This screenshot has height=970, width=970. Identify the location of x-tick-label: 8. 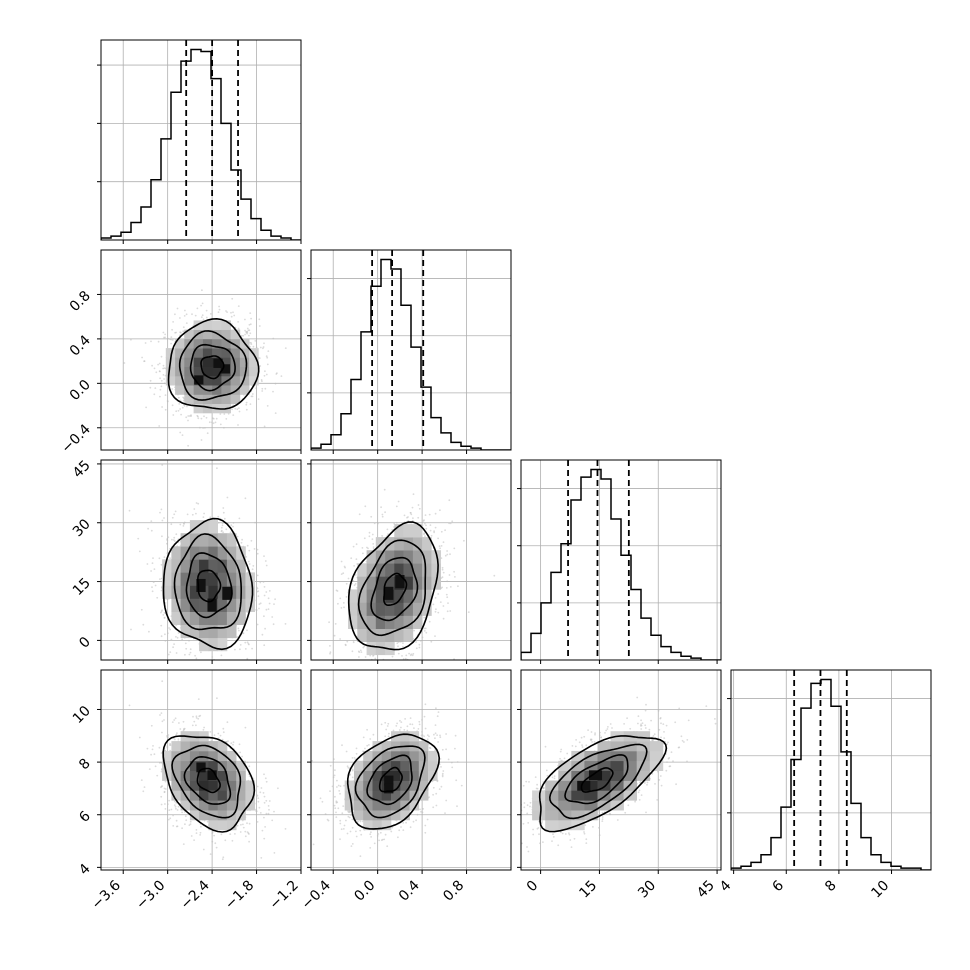
(831, 887).